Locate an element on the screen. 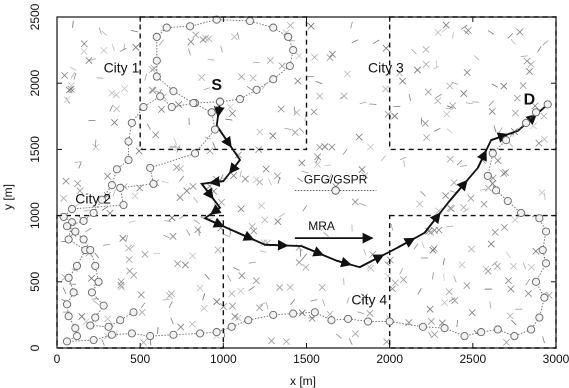 The image size is (569, 388). x-tick-label: 1500 is located at coordinates (306, 359).